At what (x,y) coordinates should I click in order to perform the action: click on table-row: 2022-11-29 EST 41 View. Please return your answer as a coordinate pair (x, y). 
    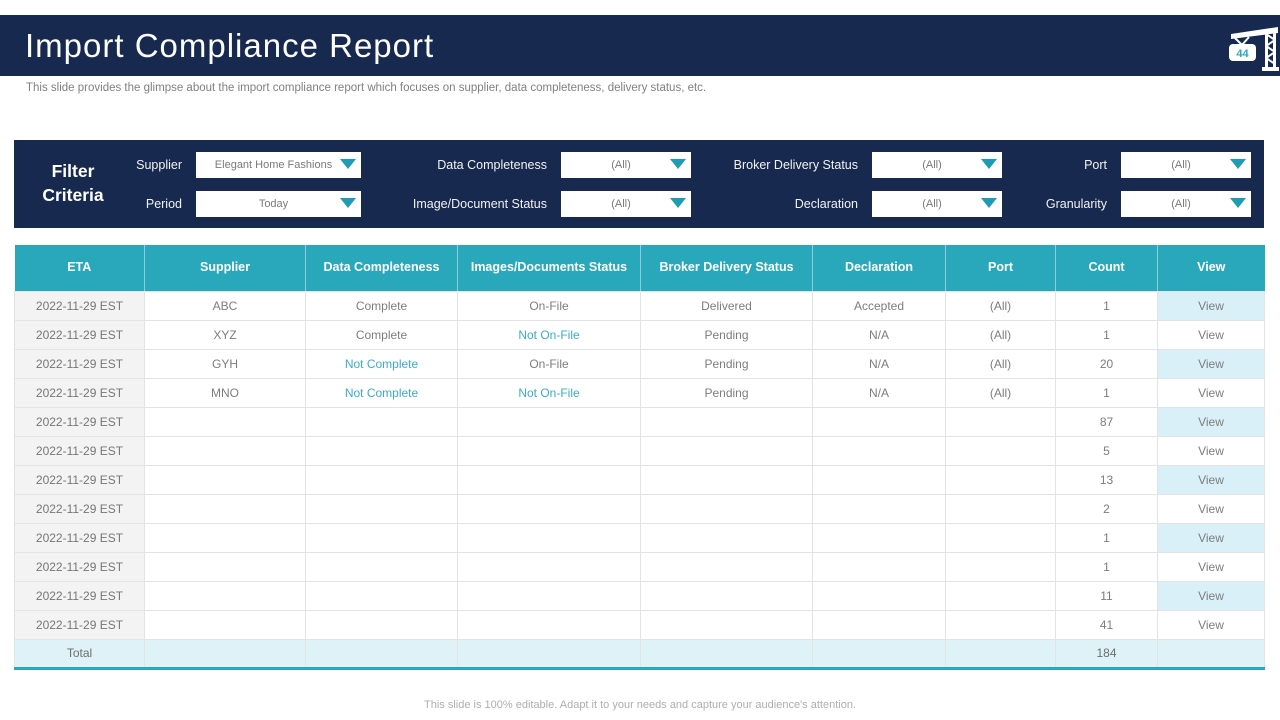
    Looking at the image, I should click on (639, 624).